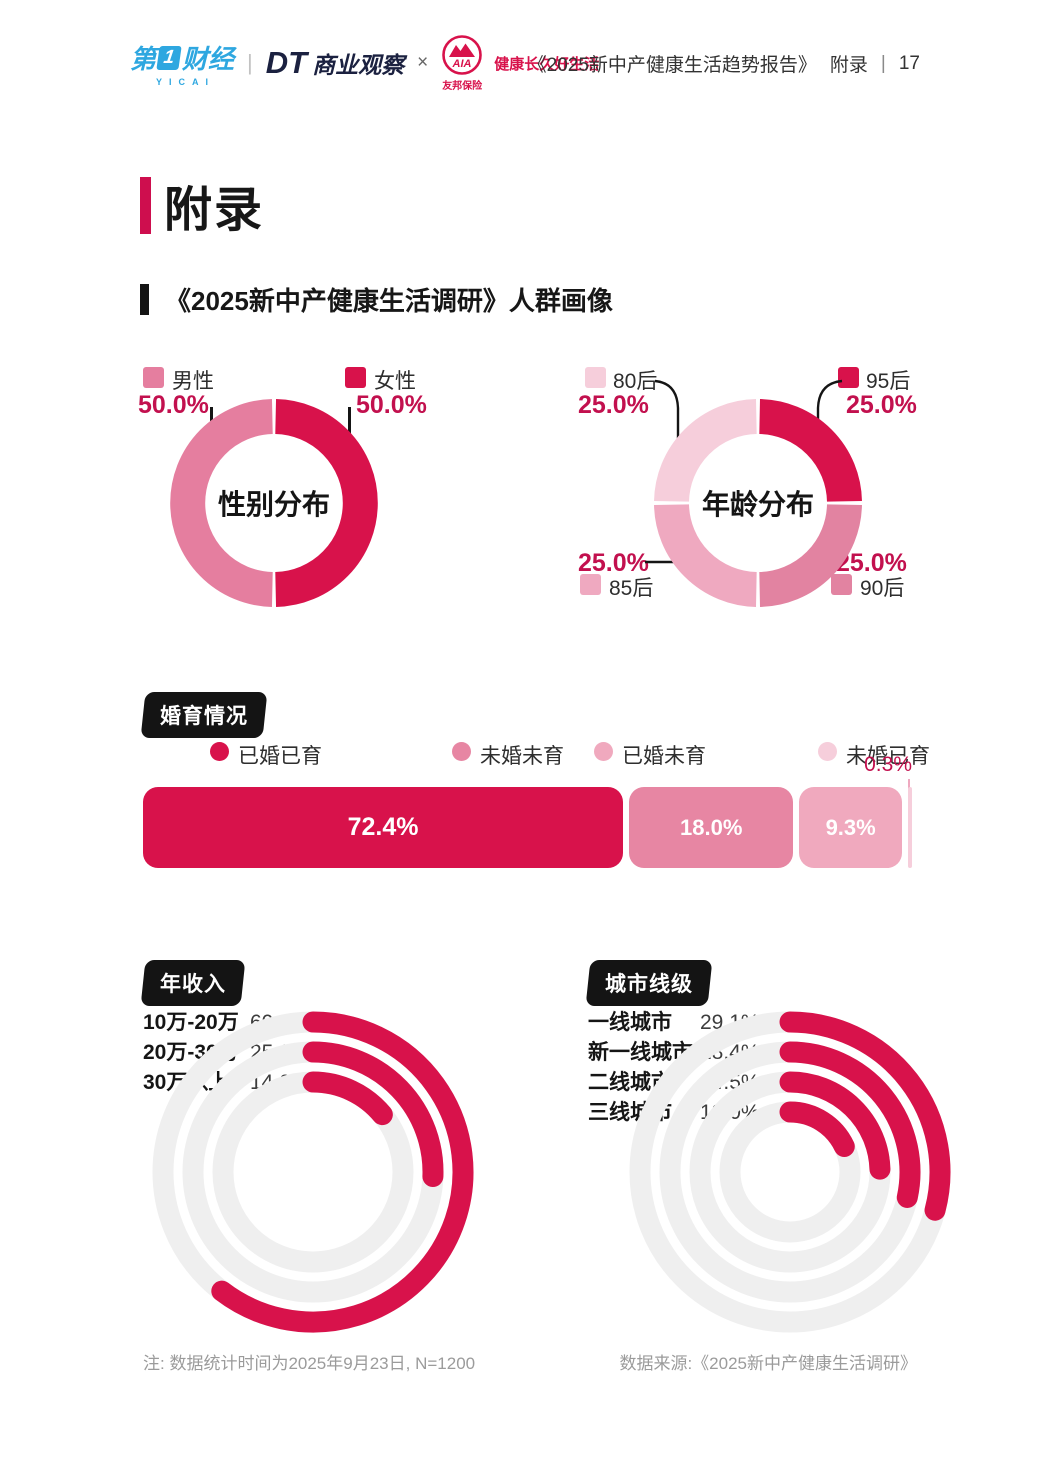 This screenshot has width=1050, height=1475. I want to click on dt-logo: DT 商业观察, so click(335, 62).